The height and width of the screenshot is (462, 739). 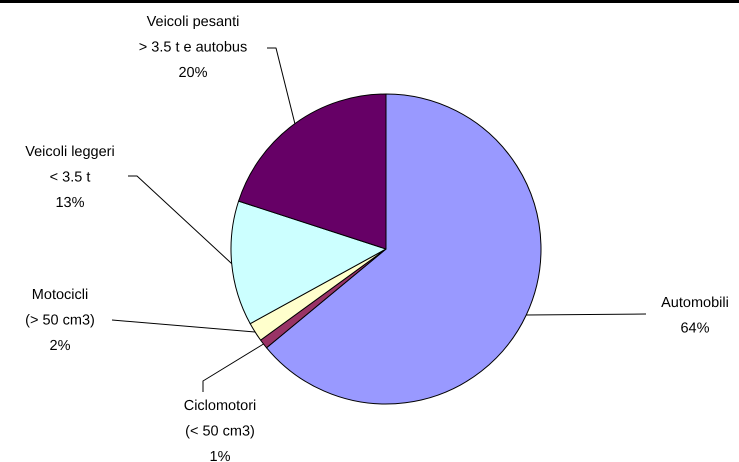 What do you see at coordinates (695, 302) in the screenshot?
I see `slice-label: Automobili` at bounding box center [695, 302].